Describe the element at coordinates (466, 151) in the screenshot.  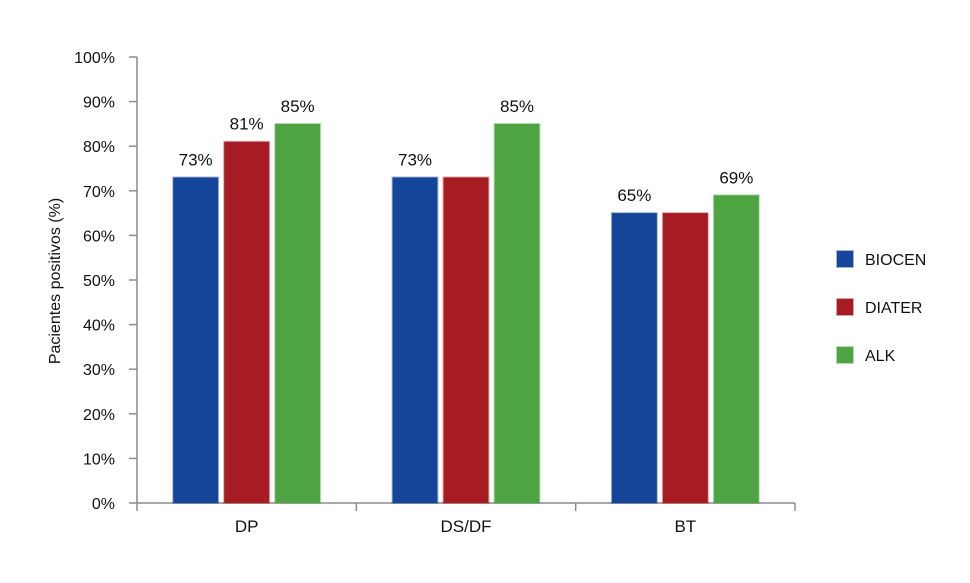
I see `data-labels: 73% 81% 85% 73% 85% 65% 69%` at that location.